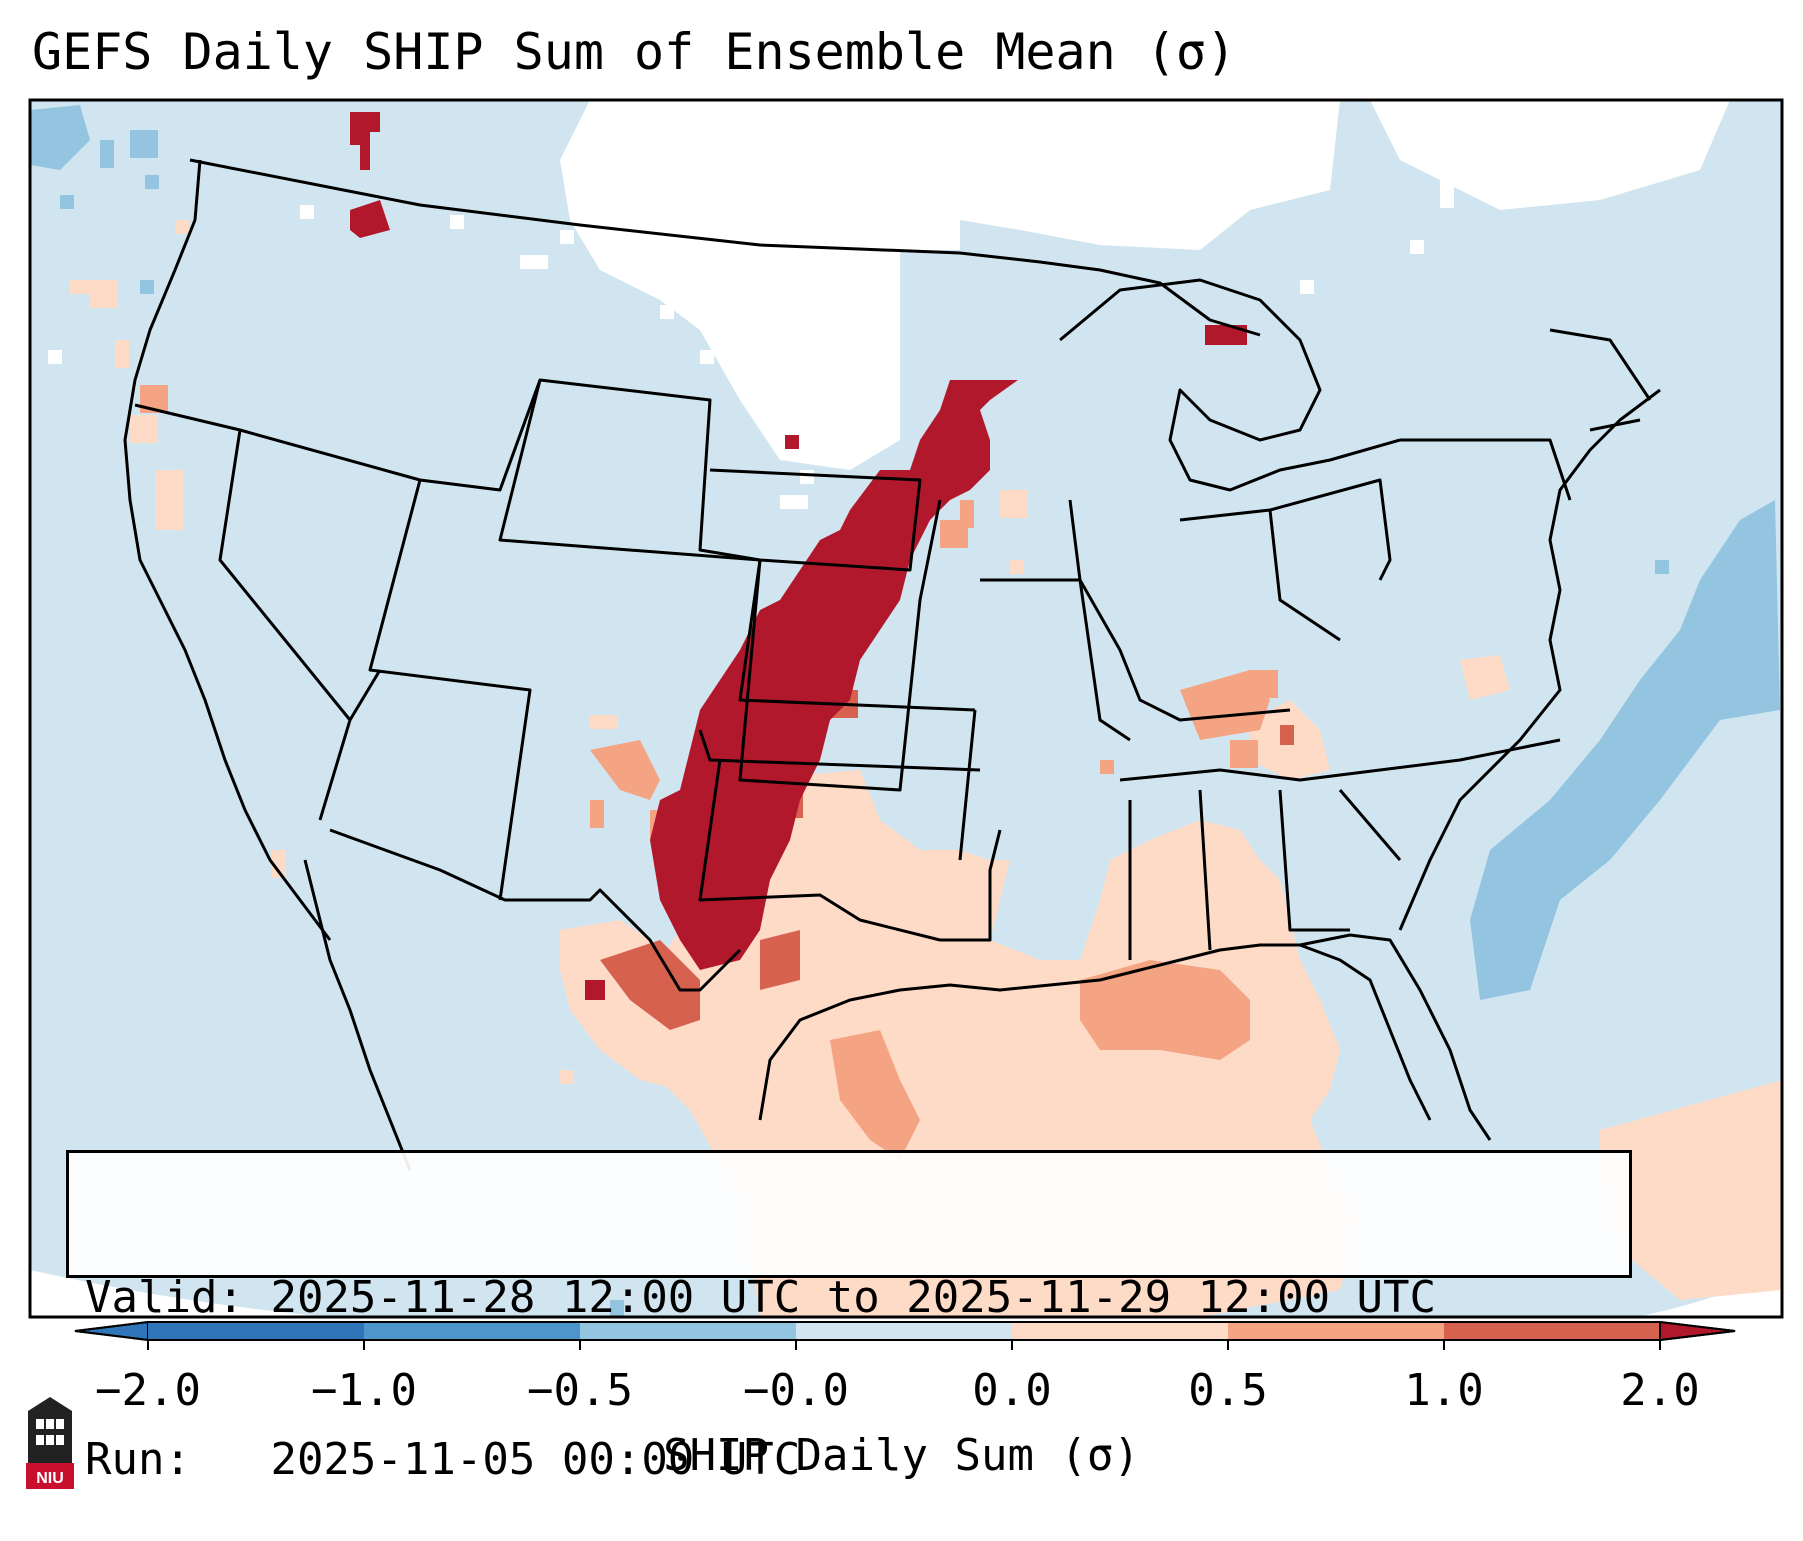 The height and width of the screenshot is (1541, 1803). I want to click on colorbar-tick-label: 0.0, so click(1012, 1390).